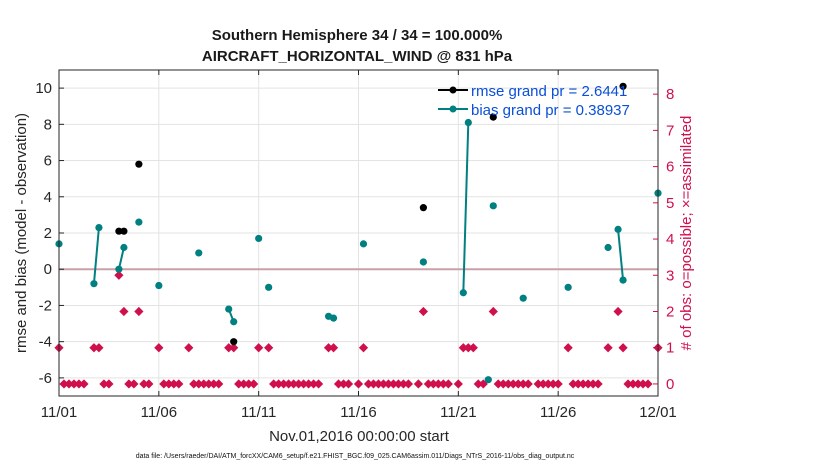  Describe the element at coordinates (670, 167) in the screenshot. I see `right-tick-label-6: 6` at that location.